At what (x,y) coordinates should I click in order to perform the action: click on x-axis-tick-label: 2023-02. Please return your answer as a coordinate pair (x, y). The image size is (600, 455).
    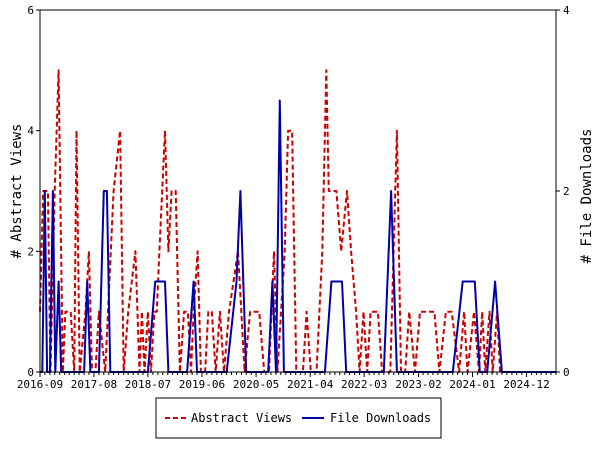
    Looking at the image, I should click on (418, 384).